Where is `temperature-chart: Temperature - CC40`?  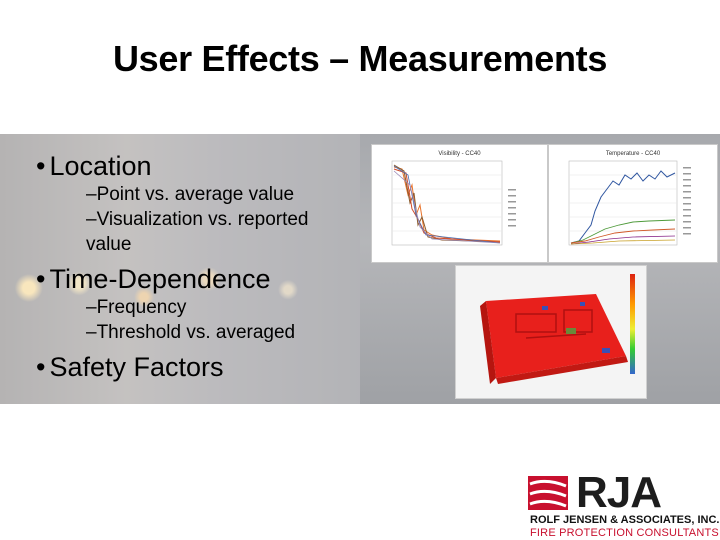 temperature-chart: Temperature - CC40 is located at coordinates (633, 203).